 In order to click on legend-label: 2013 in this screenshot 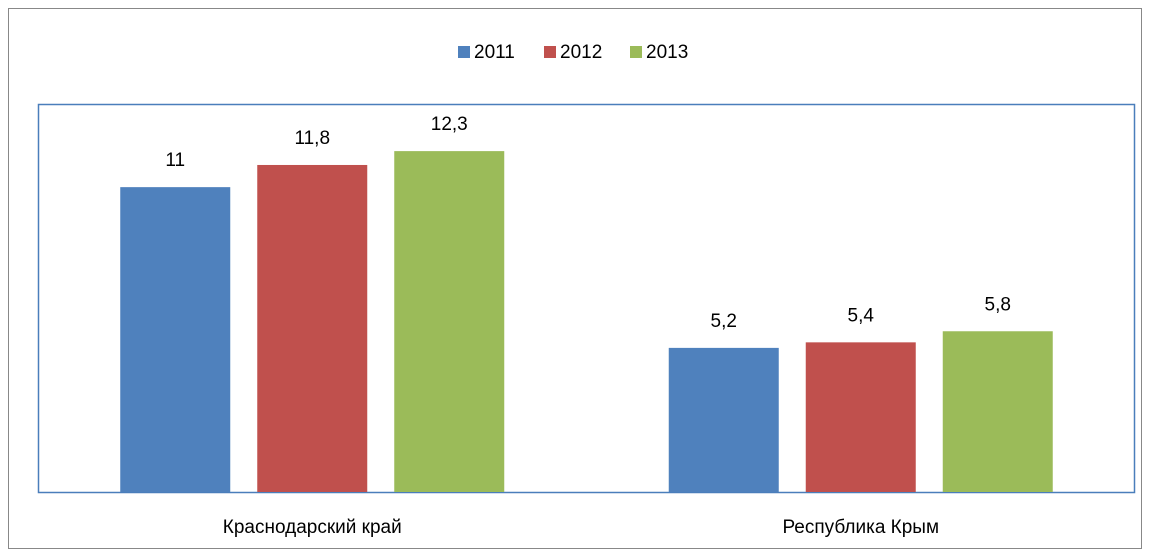, I will do `click(667, 52)`.